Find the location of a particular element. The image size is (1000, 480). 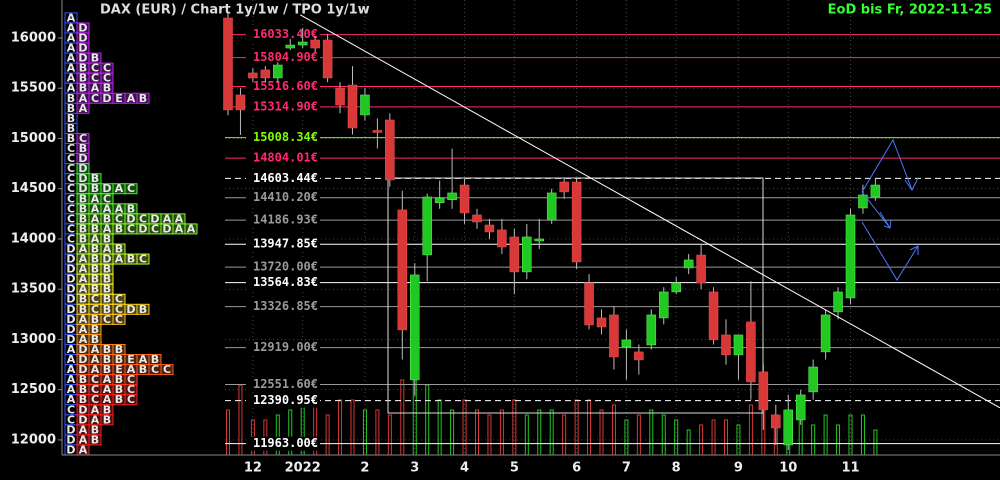

x-tick-label: 2022 is located at coordinates (303, 468).